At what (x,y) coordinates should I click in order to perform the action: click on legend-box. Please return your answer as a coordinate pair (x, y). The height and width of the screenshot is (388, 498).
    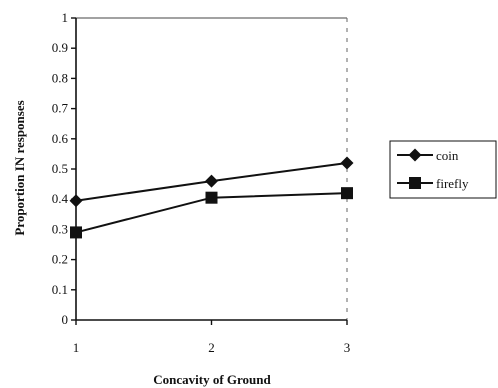
    Looking at the image, I should click on (443, 169).